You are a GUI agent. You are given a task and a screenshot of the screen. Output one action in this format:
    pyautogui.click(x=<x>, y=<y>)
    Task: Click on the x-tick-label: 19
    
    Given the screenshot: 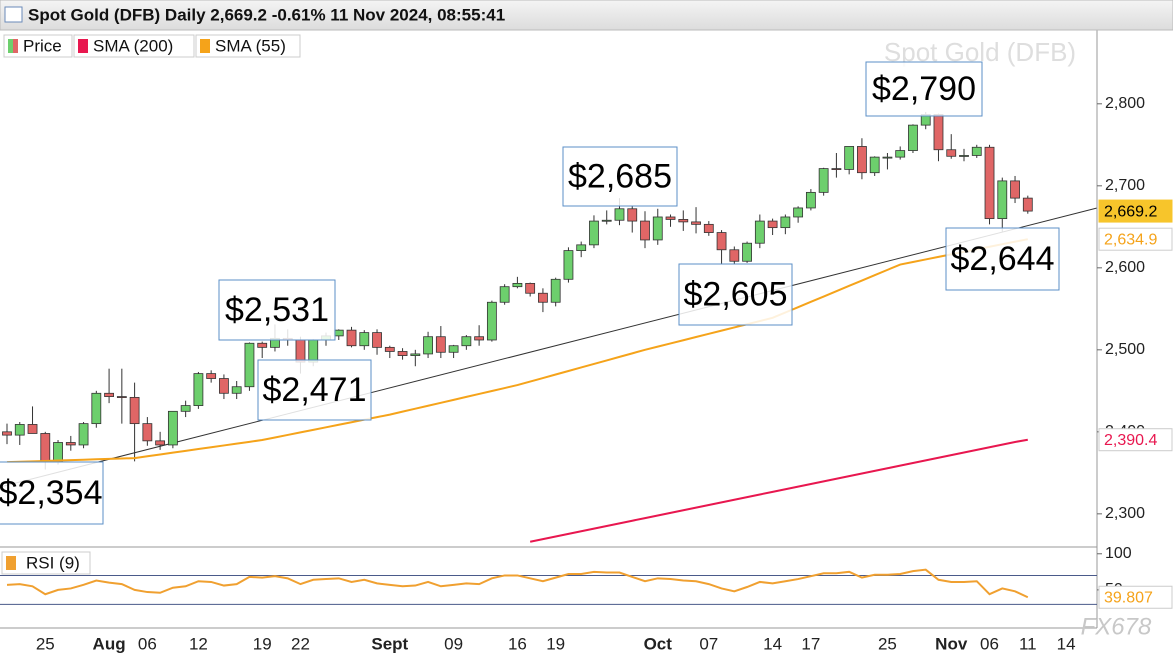 What is the action you would take?
    pyautogui.click(x=555, y=643)
    